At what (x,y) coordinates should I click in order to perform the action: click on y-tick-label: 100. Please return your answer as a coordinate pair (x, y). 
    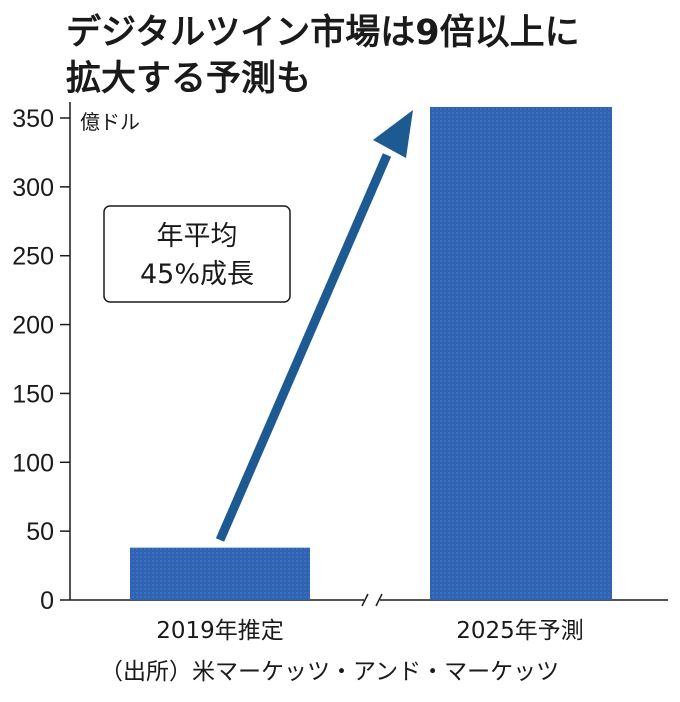
    Looking at the image, I should click on (33, 463).